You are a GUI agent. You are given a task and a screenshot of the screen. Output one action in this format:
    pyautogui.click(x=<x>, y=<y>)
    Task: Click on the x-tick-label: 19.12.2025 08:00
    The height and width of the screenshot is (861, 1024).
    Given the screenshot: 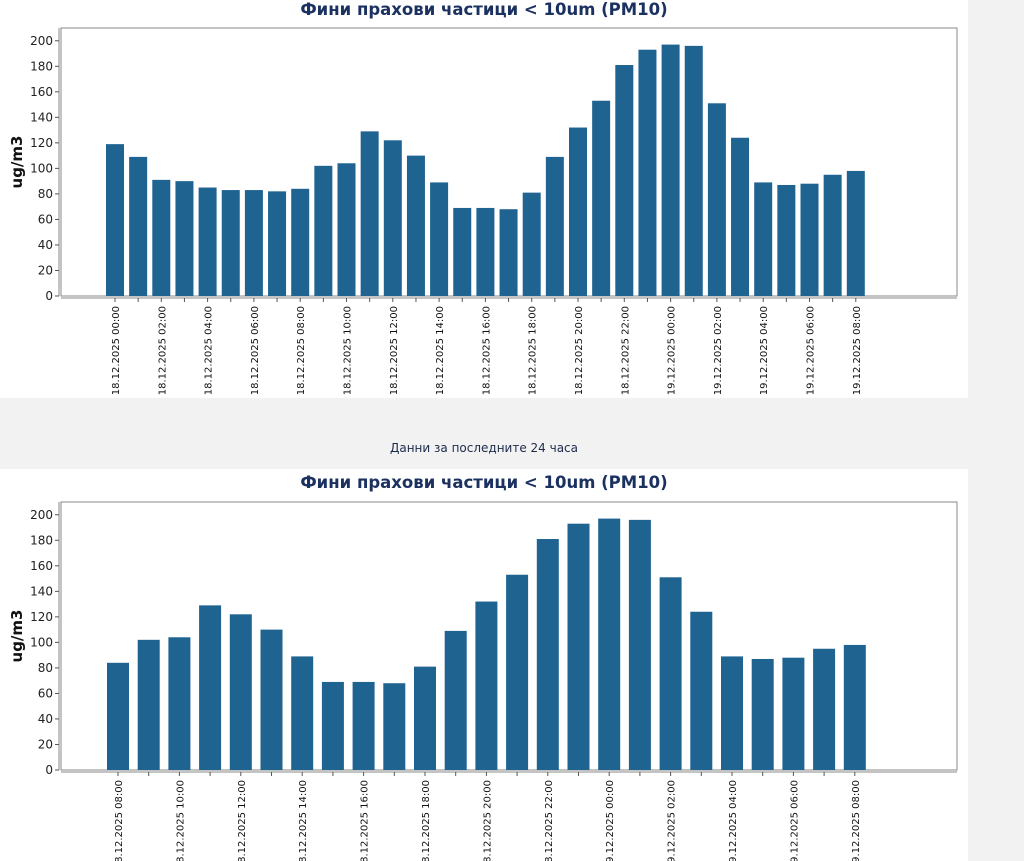 What is the action you would take?
    pyautogui.click(x=857, y=350)
    